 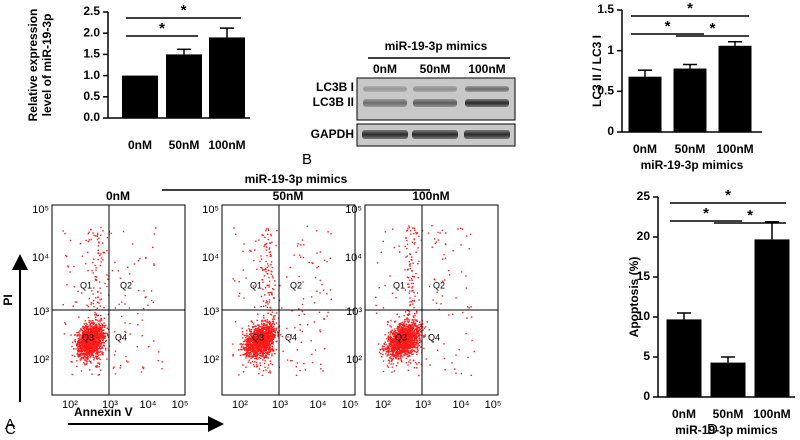 What do you see at coordinates (772, 318) in the screenshot?
I see `bar` at bounding box center [772, 318].